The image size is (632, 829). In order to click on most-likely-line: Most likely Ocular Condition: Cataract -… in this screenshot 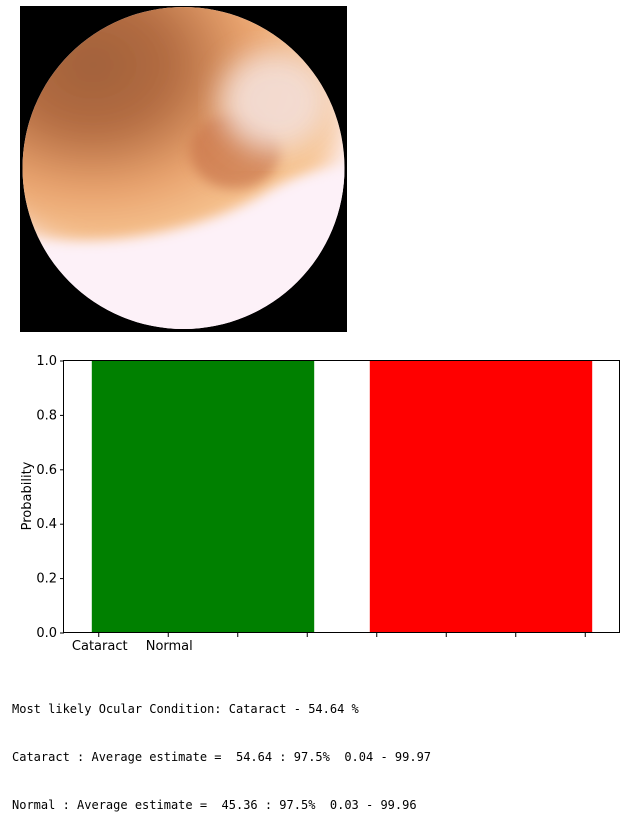, I will do `click(185, 709)`.